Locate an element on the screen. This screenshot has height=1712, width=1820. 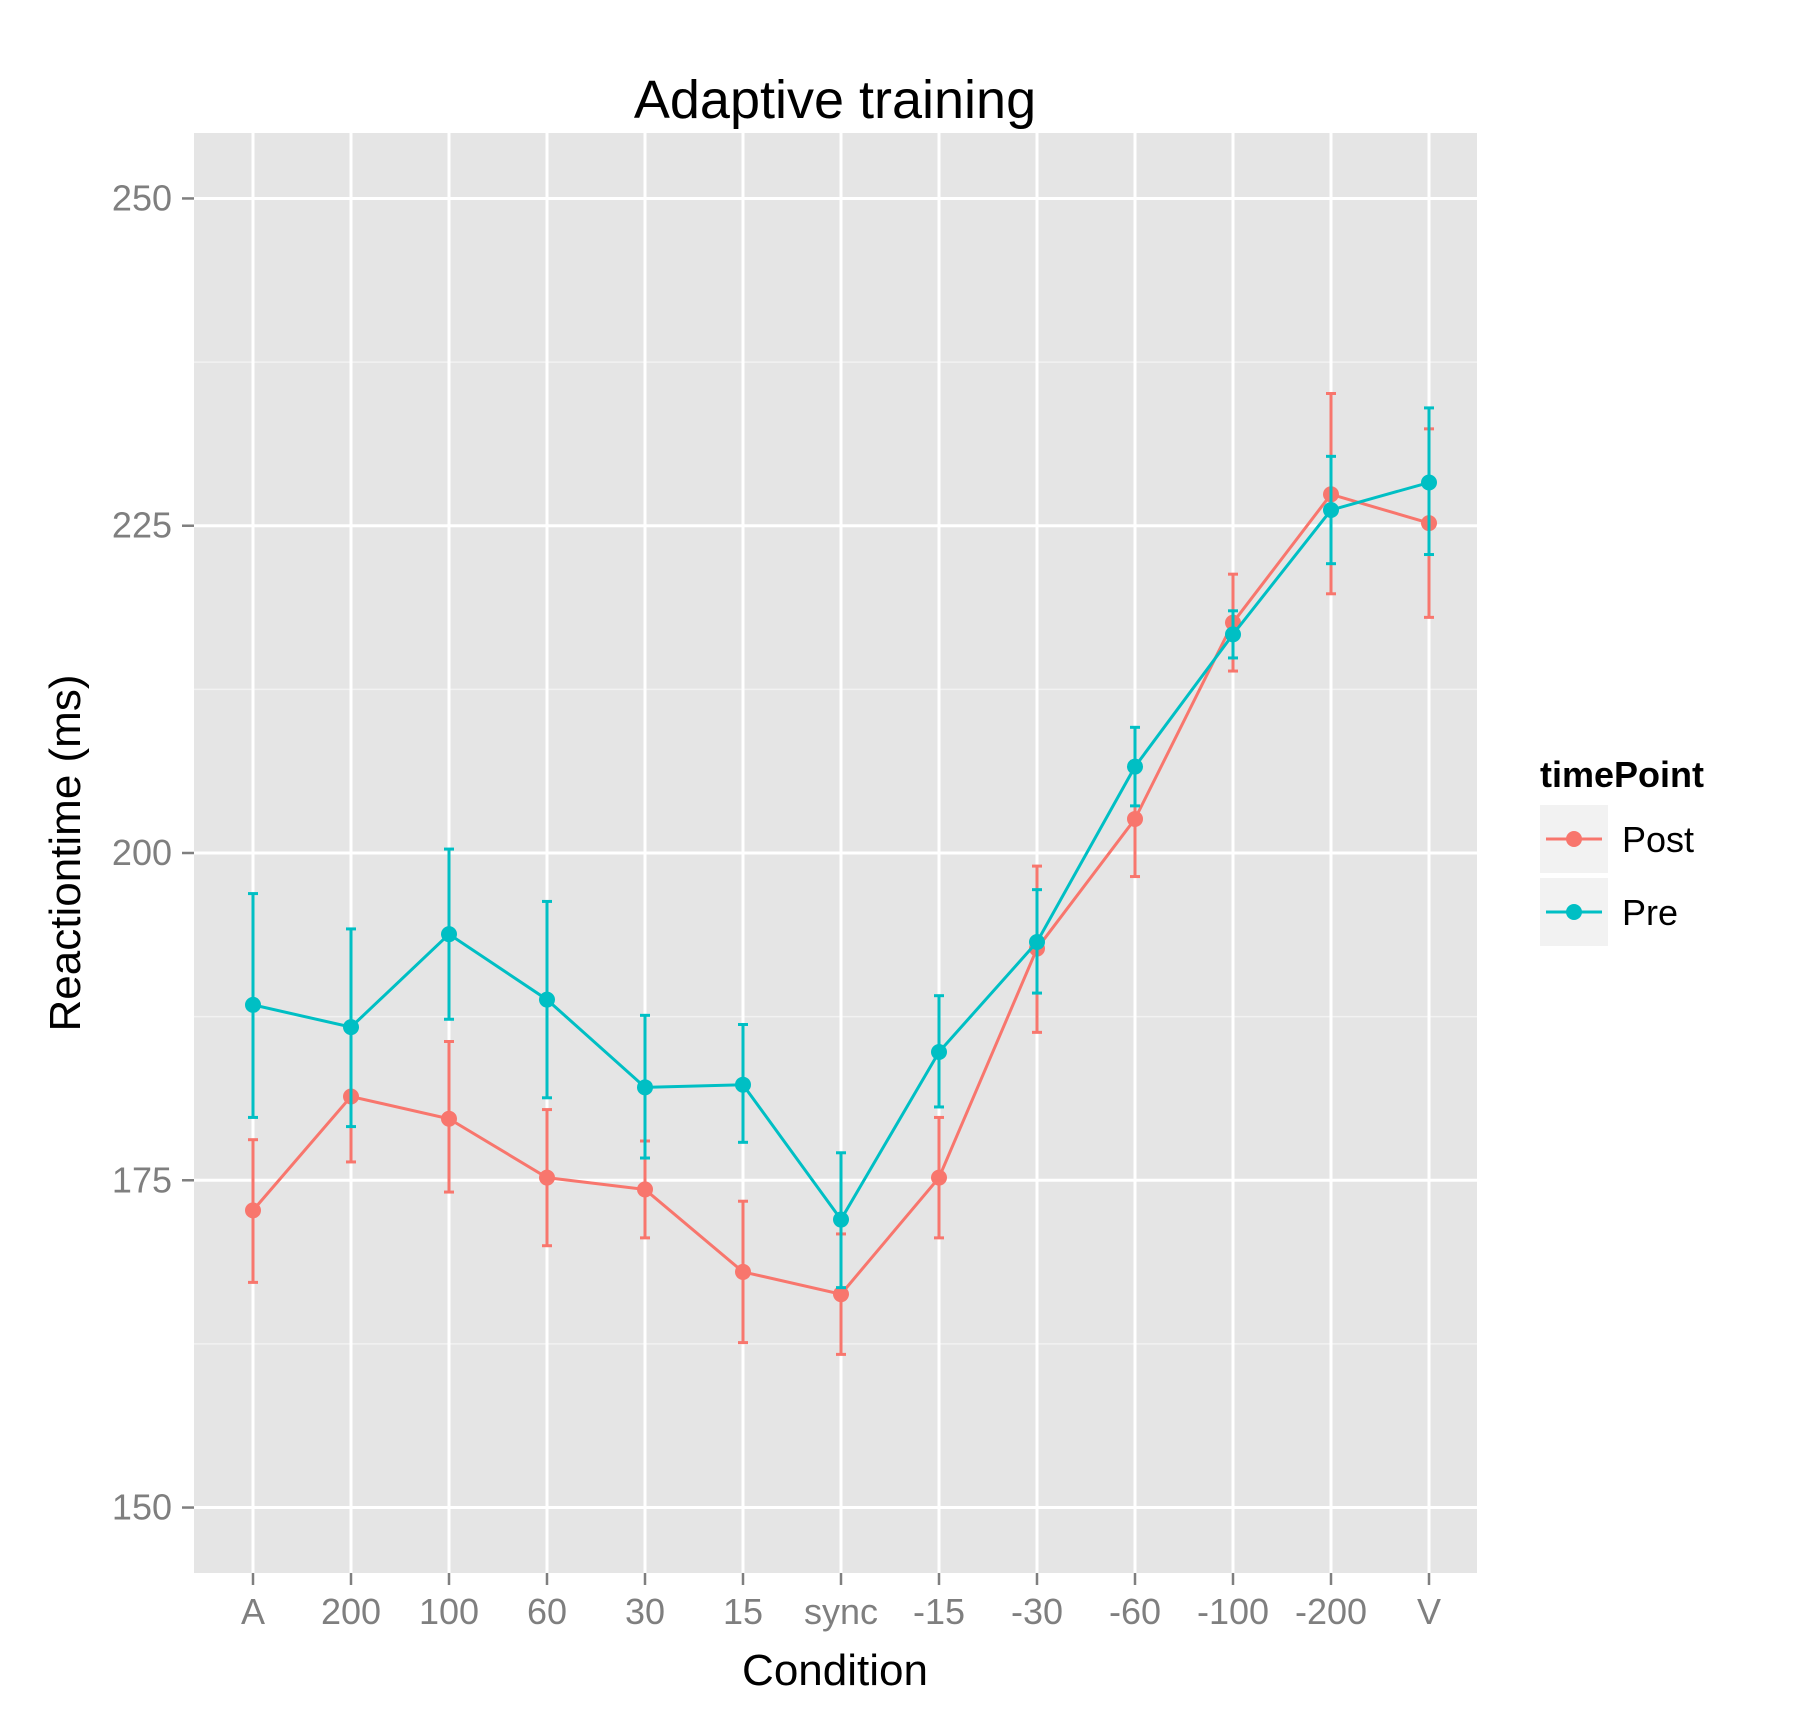
y-tick-label: 200 is located at coordinates (142, 852).